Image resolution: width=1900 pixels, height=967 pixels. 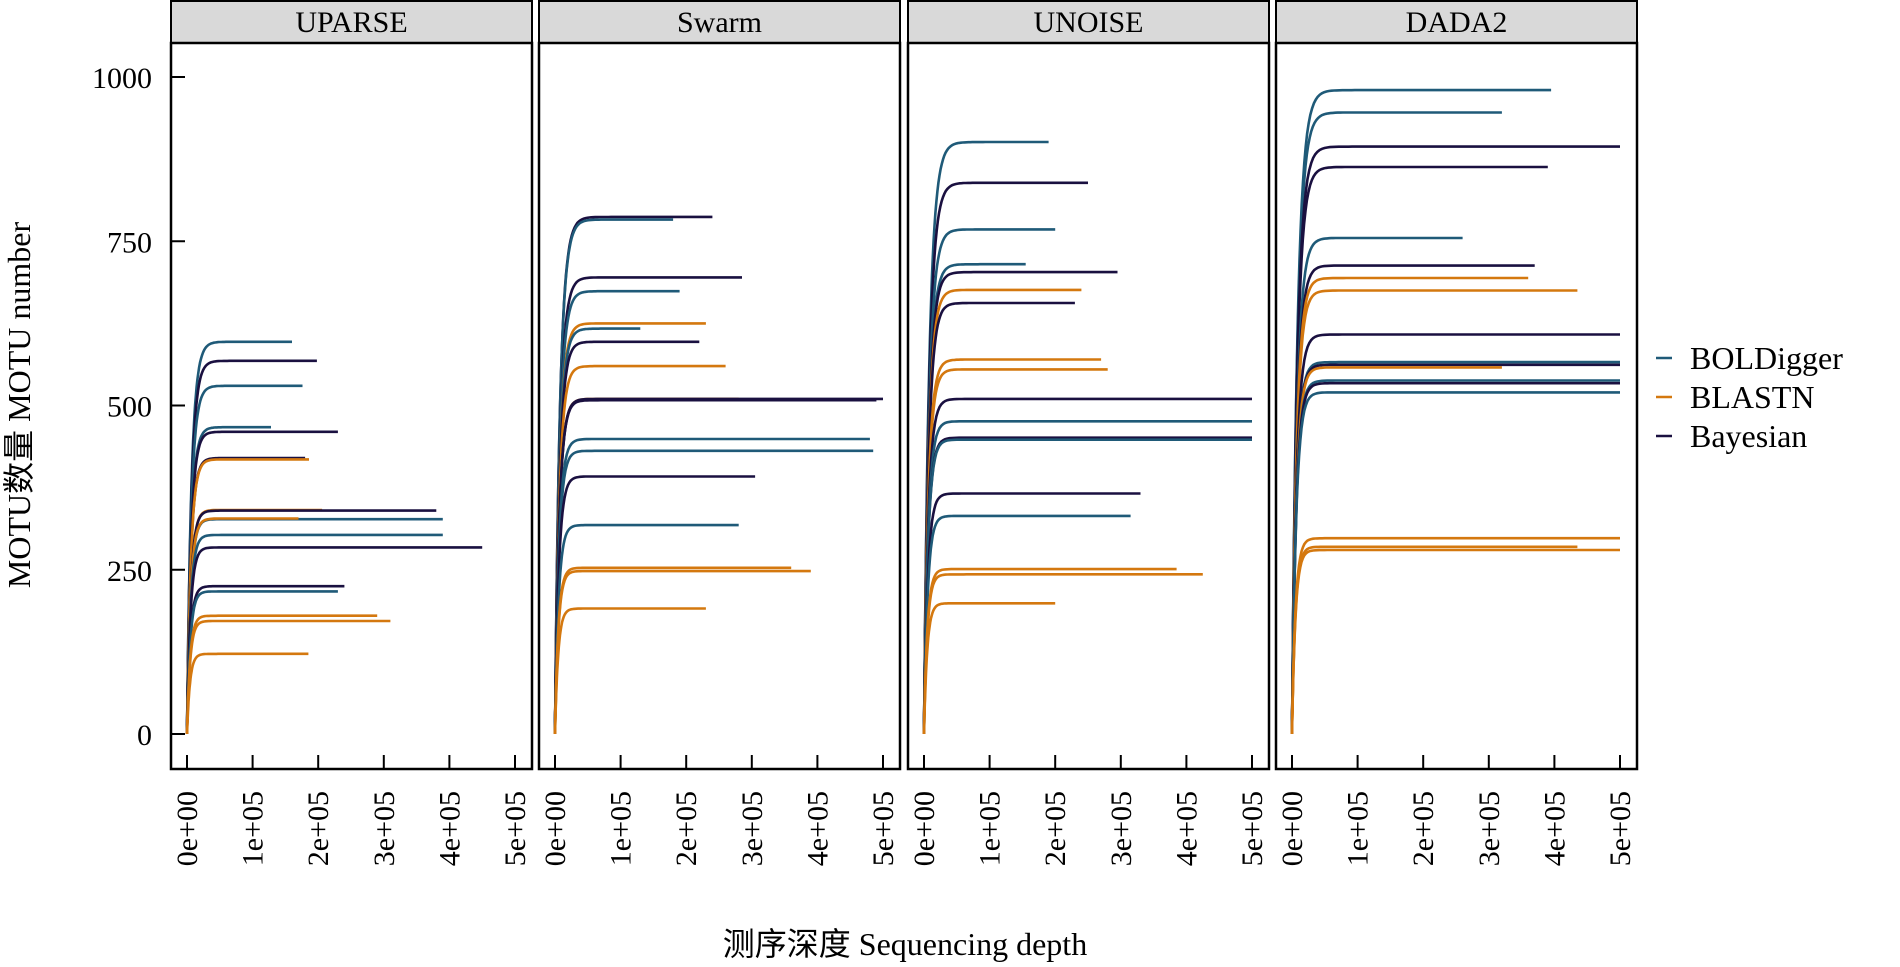 I want to click on facet-strip-label: UNOISE, so click(x=1089, y=22).